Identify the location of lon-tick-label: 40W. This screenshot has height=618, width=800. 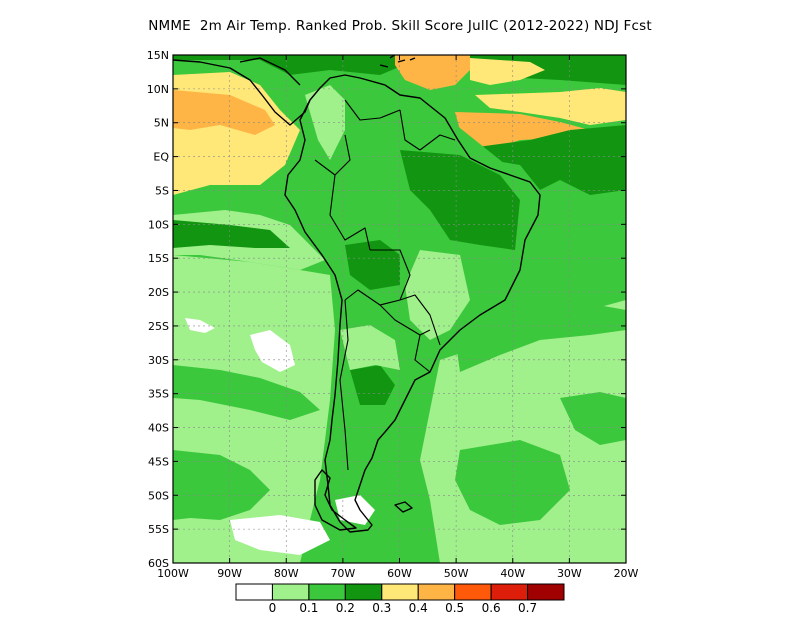
(512, 573).